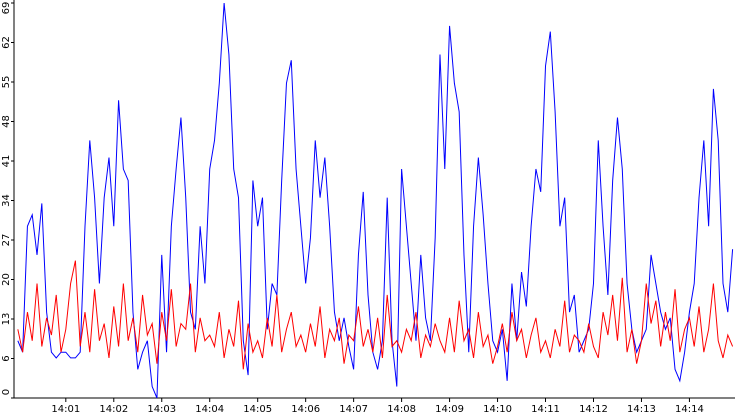 This screenshot has height=415, width=735. What do you see at coordinates (401, 409) in the screenshot?
I see `x-tick-label: 14:08` at bounding box center [401, 409].